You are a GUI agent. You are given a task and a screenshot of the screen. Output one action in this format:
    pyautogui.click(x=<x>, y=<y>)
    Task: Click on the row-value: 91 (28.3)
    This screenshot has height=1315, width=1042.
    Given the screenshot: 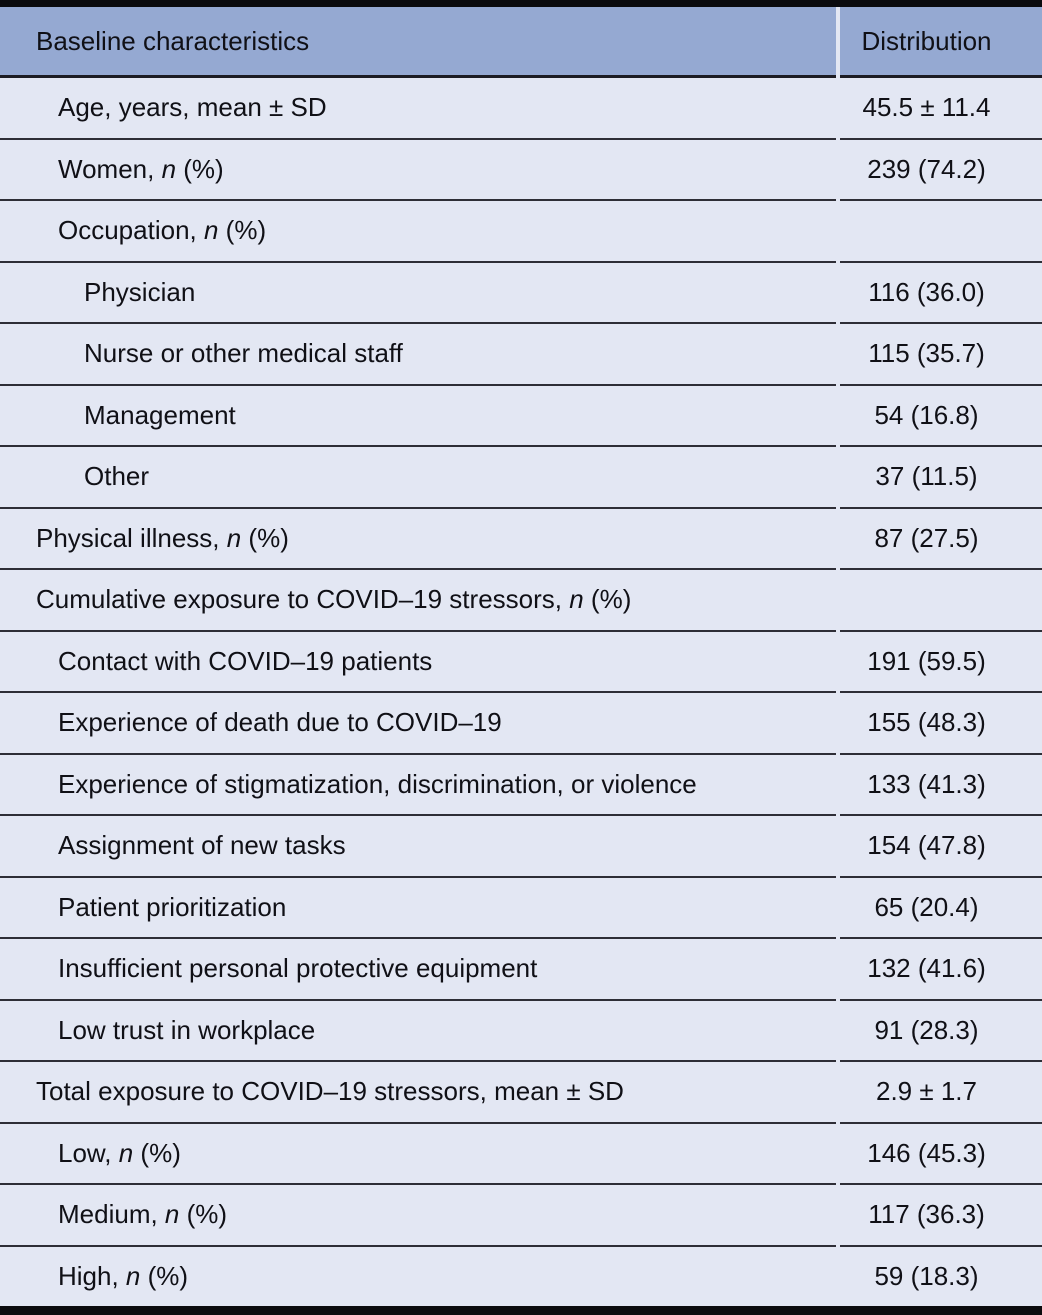 What is the action you would take?
    pyautogui.click(x=941, y=1031)
    